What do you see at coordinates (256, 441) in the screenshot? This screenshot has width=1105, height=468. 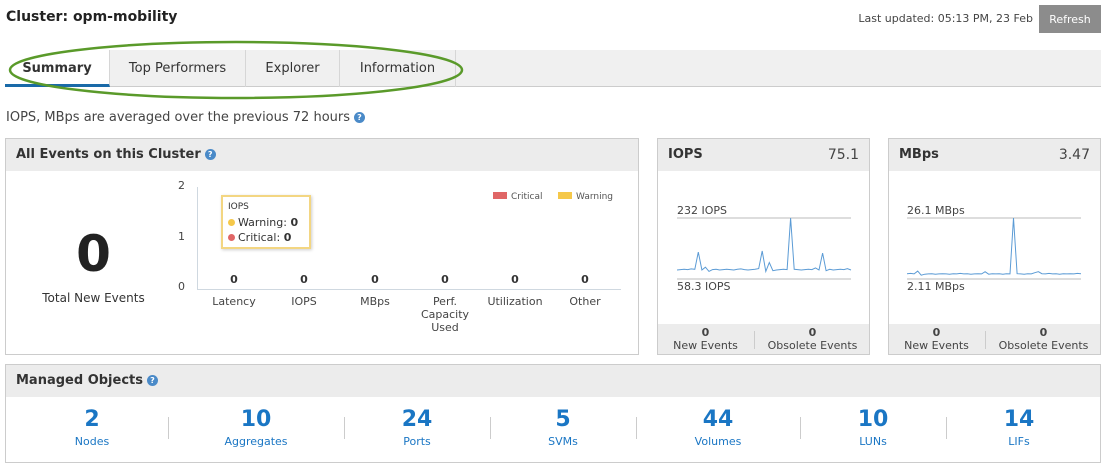 I see `label: Aggregates` at bounding box center [256, 441].